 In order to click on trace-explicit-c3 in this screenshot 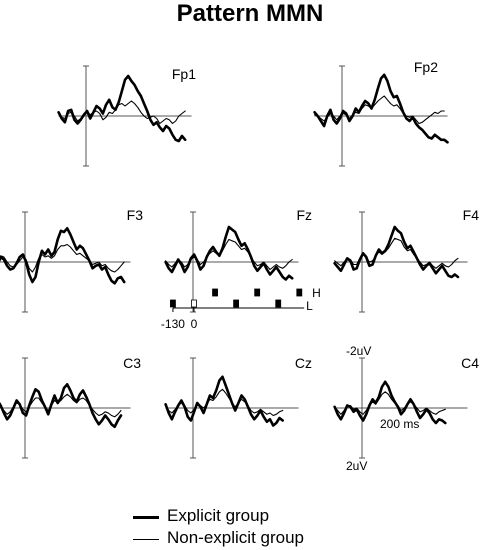, I will do `click(61, 406)`.